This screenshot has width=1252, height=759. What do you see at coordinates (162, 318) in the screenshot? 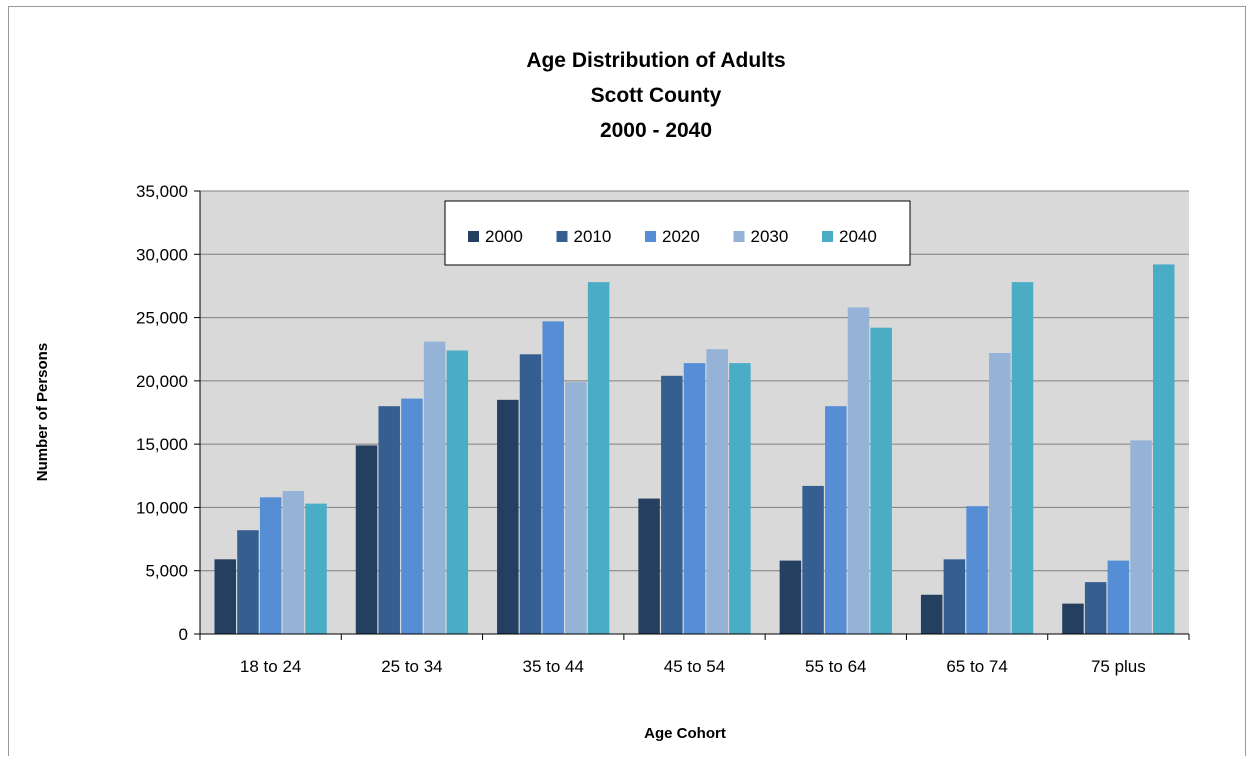
I see `y-tick-label: 25,000` at bounding box center [162, 318].